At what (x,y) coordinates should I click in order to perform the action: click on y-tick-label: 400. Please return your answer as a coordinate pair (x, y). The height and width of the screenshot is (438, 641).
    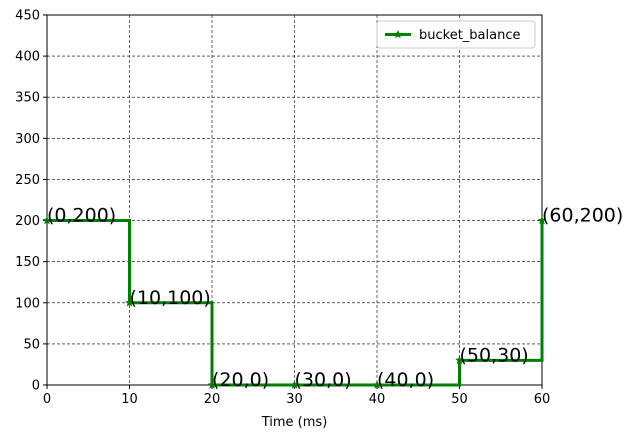
    Looking at the image, I should click on (27, 57).